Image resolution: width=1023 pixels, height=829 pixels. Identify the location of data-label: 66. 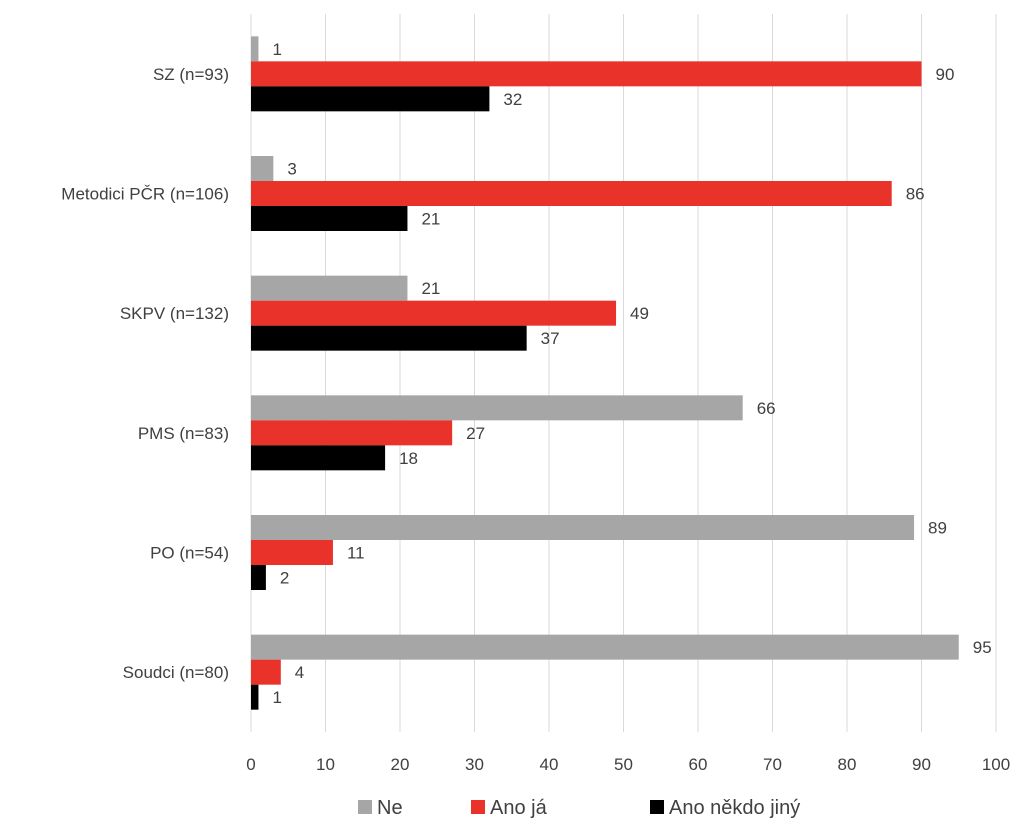
(766, 408).